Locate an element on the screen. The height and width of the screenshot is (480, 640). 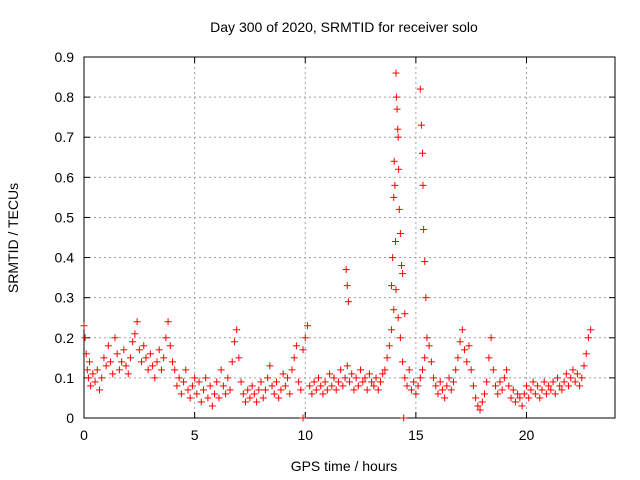
x-tick-label: 20 is located at coordinates (527, 435).